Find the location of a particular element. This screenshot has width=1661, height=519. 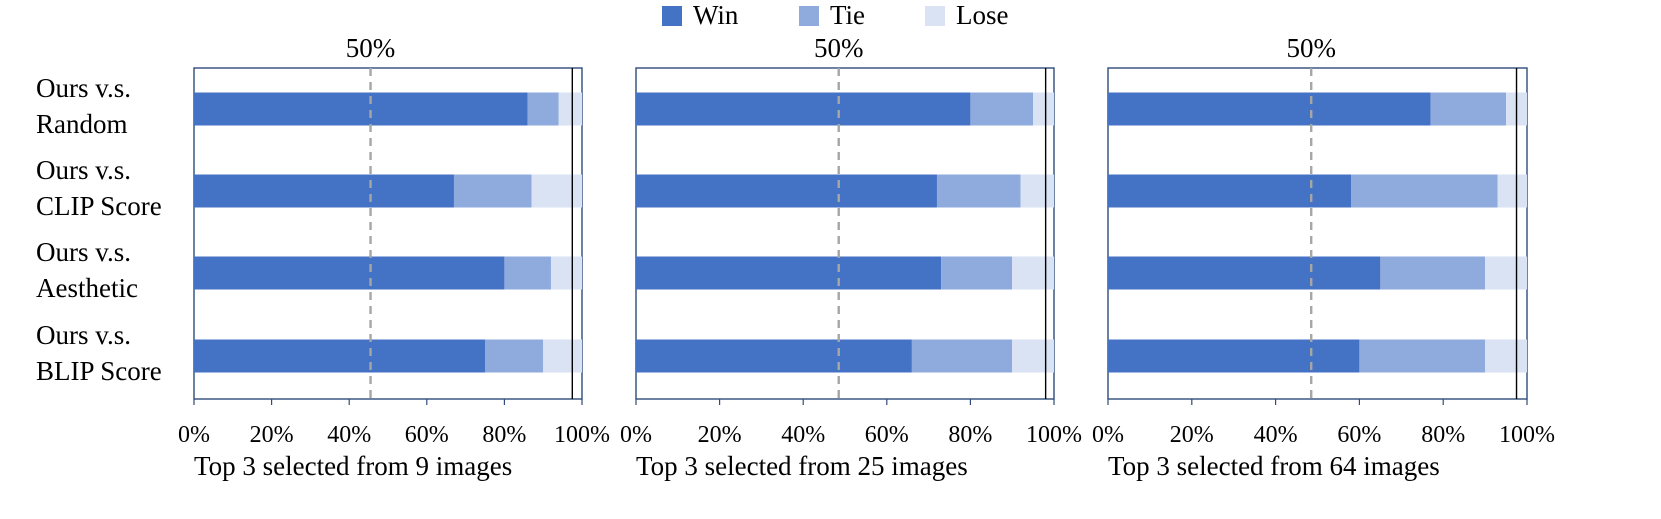

legend-item-tie: Tie is located at coordinates (832, 15).